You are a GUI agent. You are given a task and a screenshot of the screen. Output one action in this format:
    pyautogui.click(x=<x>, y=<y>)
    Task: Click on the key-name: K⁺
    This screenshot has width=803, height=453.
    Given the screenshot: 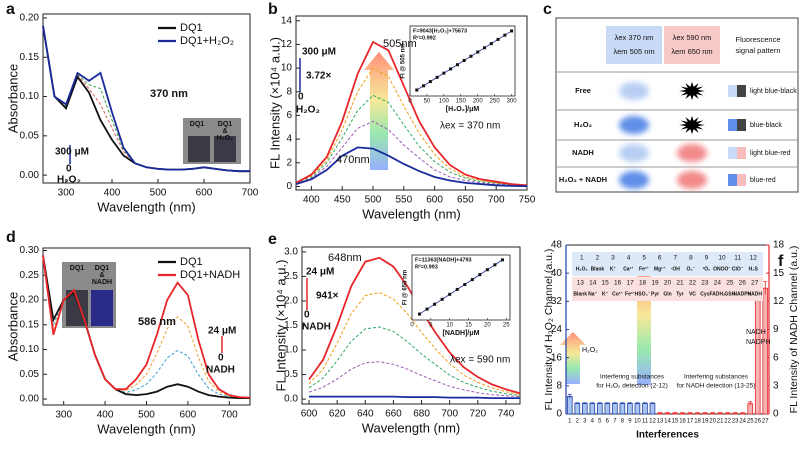 What is the action you would take?
    pyautogui.click(x=613, y=269)
    